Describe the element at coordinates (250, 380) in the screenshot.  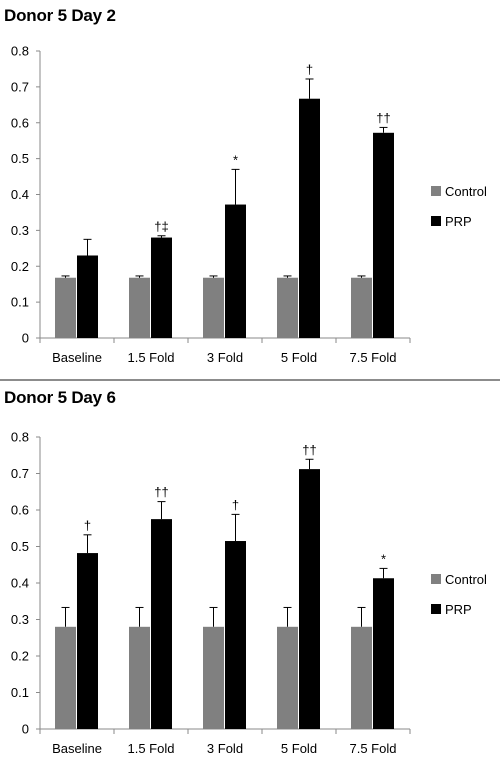
I see `panel-divider` at that location.